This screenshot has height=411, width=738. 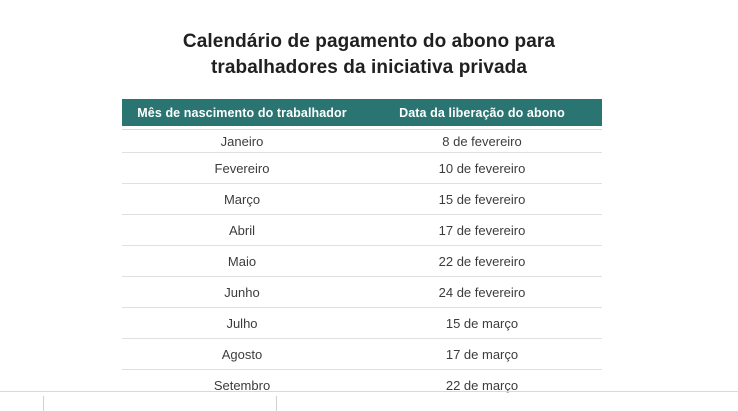 What do you see at coordinates (482, 230) in the screenshot?
I see `date-cell: 17 de fevereiro` at bounding box center [482, 230].